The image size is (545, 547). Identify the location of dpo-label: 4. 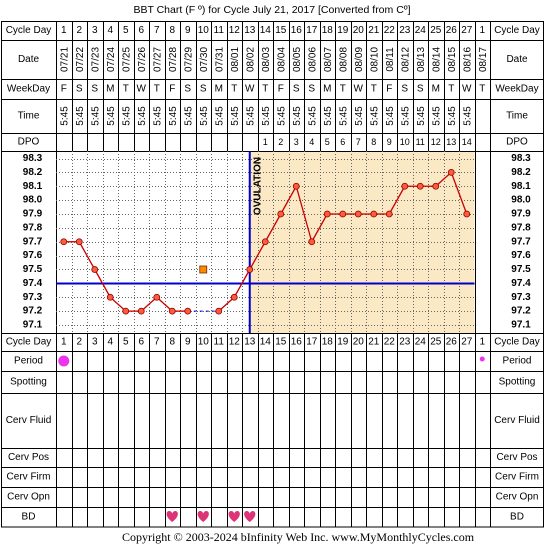
(311, 142).